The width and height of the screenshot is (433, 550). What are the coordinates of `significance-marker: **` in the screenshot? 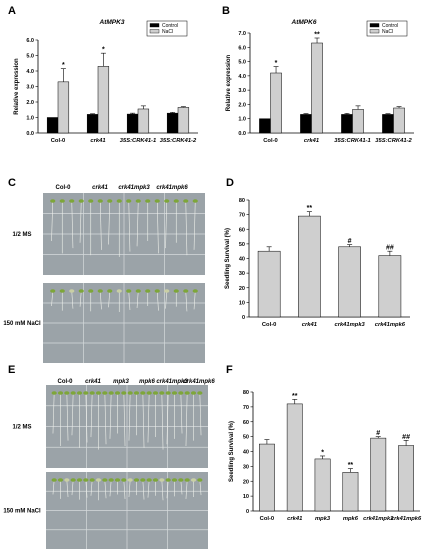 It's located at (310, 208).